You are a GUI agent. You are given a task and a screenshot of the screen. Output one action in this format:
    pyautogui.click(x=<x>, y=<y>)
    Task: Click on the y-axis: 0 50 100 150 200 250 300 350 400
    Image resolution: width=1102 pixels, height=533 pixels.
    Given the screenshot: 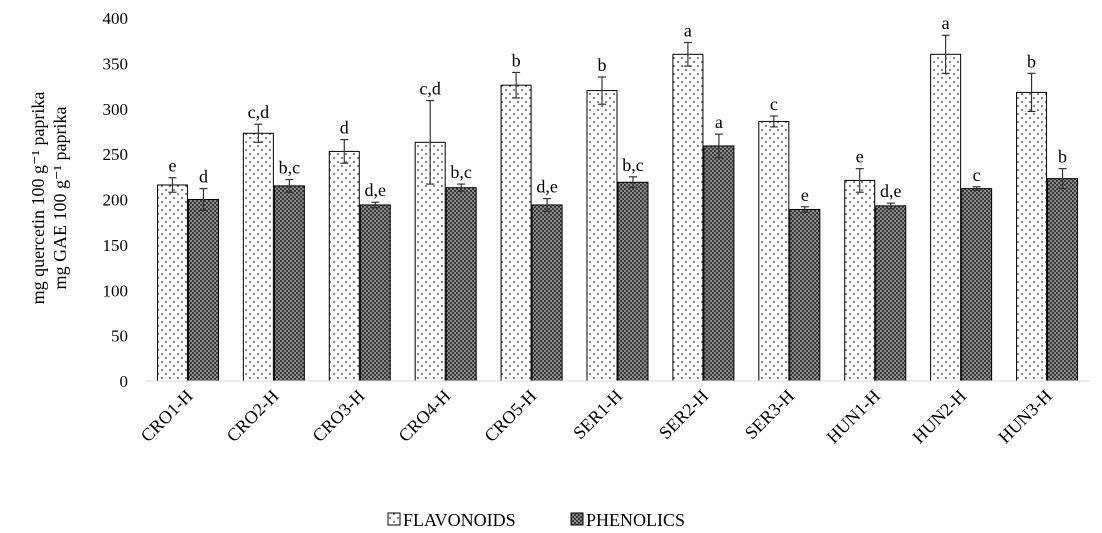 What is the action you would take?
    pyautogui.click(x=116, y=200)
    